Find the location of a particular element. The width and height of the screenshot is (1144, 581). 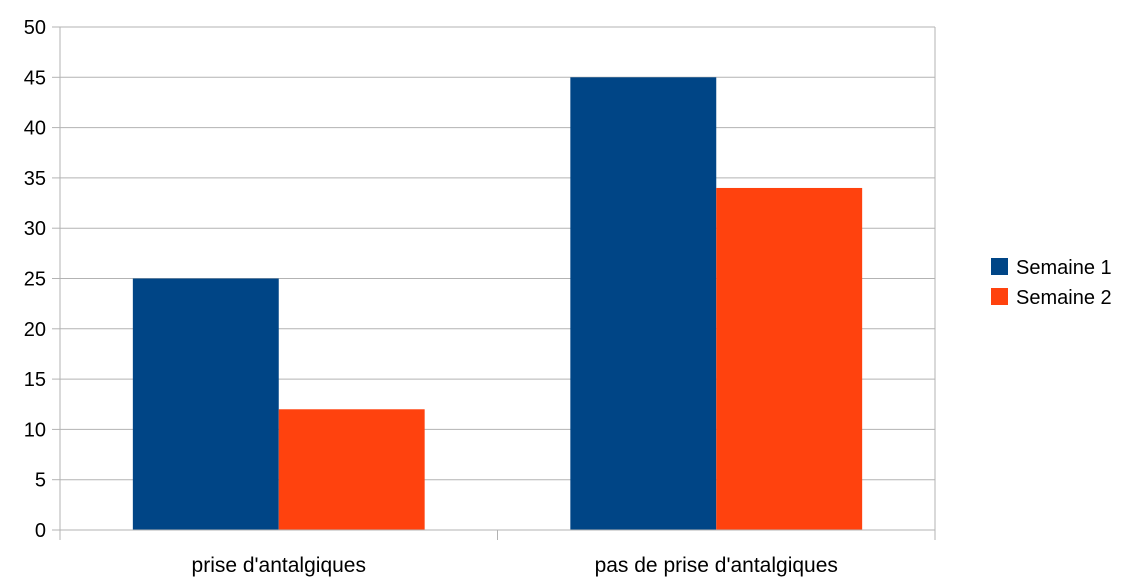

y-tick-label: 30 is located at coordinates (35, 229).